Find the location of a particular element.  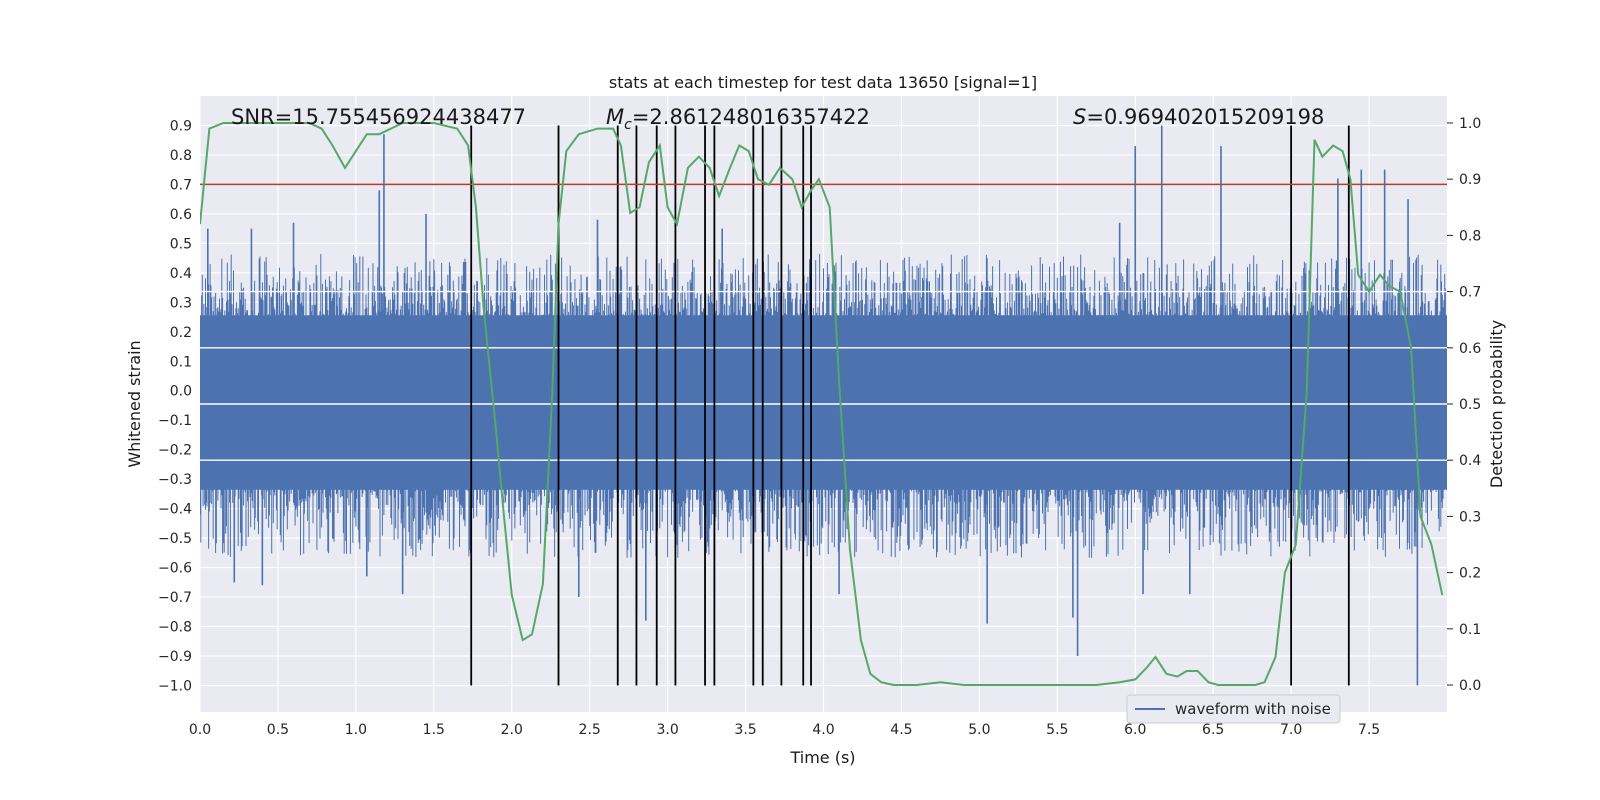

y-tick-label: −0.7 is located at coordinates (175, 598).